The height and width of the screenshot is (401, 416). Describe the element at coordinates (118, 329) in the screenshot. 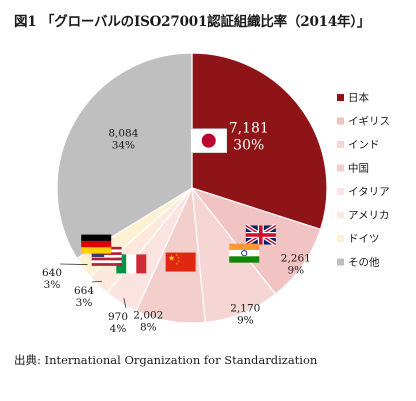

I see `percent-label-4: 4%` at that location.